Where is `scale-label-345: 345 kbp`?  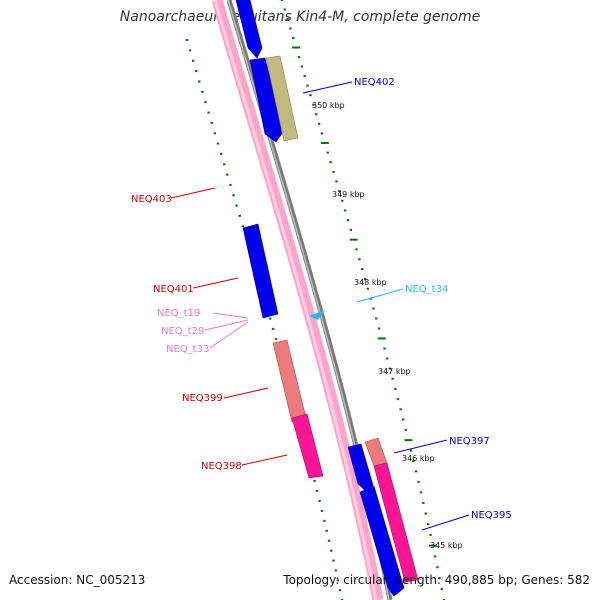
scale-label-345: 345 kbp is located at coordinates (446, 545).